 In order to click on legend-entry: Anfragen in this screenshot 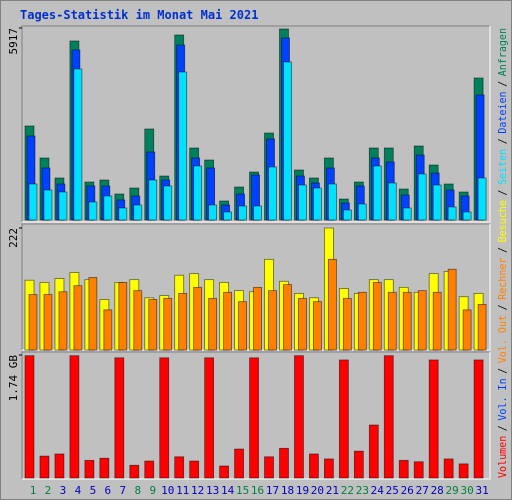, I will do `click(502, 52)`.